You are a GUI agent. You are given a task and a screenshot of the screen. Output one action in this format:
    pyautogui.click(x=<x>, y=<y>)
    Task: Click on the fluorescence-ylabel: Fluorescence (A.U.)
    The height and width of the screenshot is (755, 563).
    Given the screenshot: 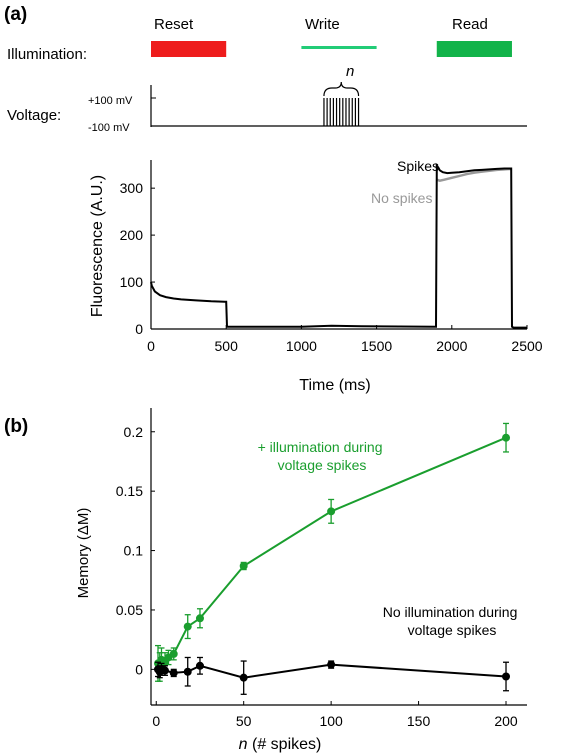 What is the action you would take?
    pyautogui.click(x=97, y=246)
    